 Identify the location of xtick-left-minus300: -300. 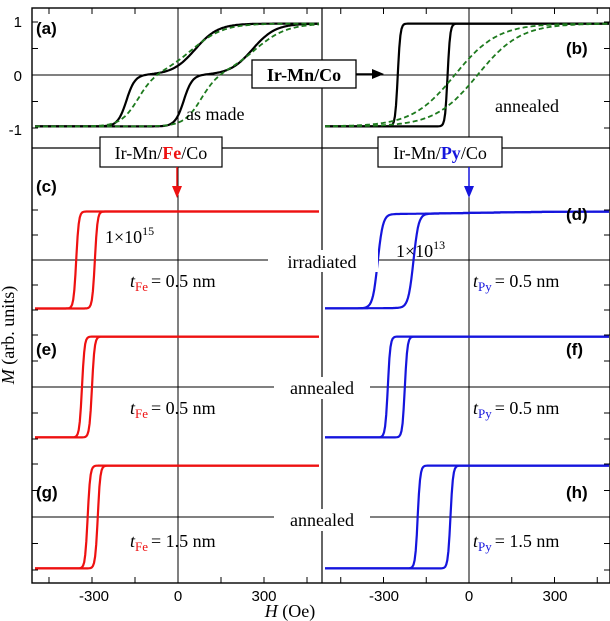
(94, 596).